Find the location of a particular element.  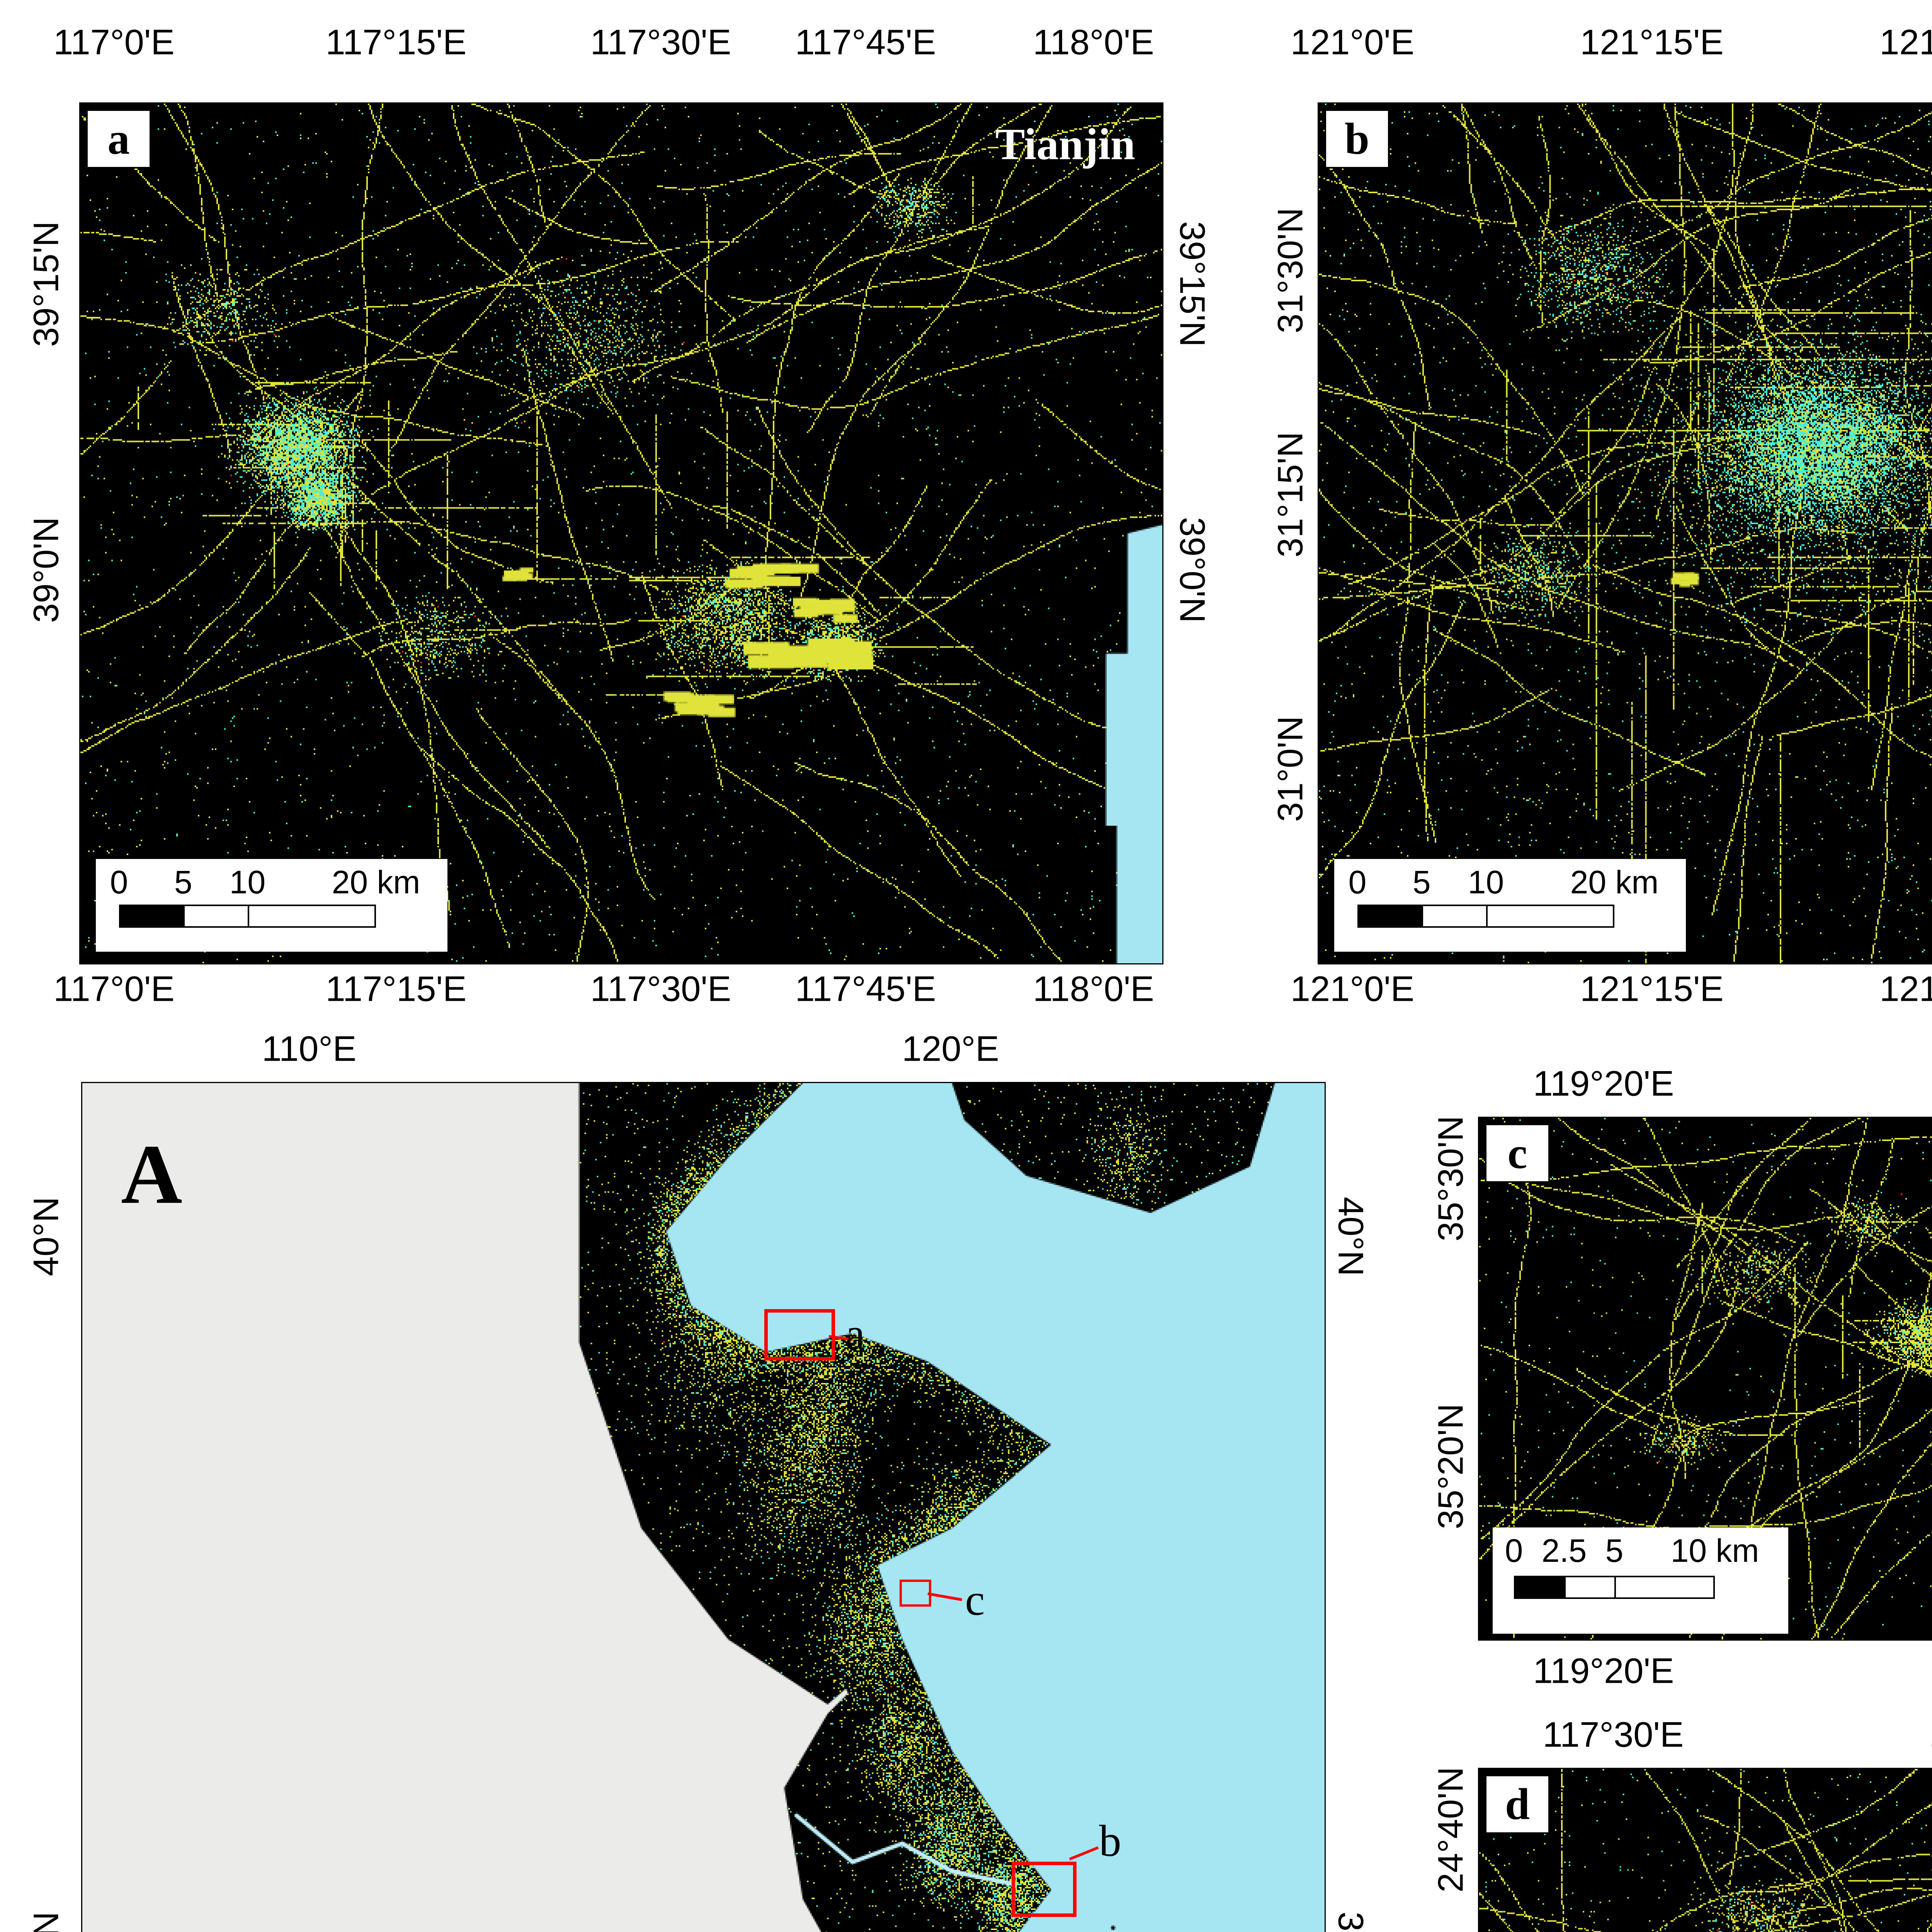

panel-letter-b: b is located at coordinates (1357, 138).